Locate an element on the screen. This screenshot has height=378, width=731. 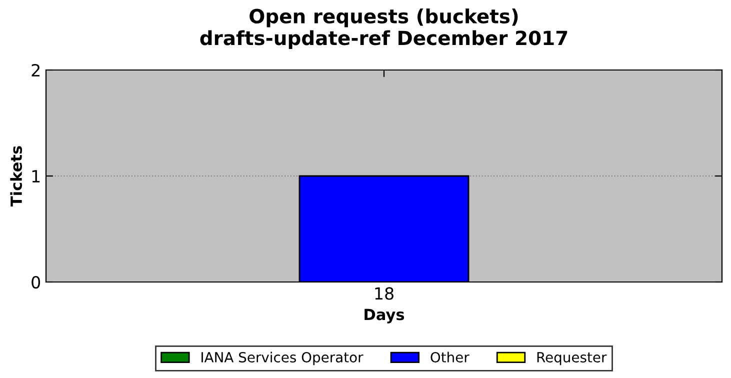
legend-label: IANA Services Operator is located at coordinates (283, 359).